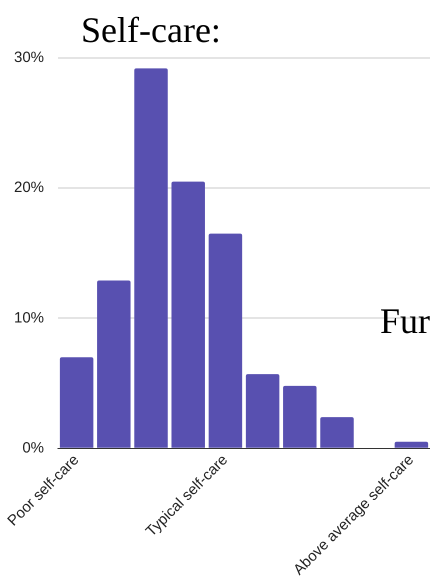 Image resolution: width=430 pixels, height=582 pixels. What do you see at coordinates (405, 321) in the screenshot?
I see `annotation: Fur` at bounding box center [405, 321].